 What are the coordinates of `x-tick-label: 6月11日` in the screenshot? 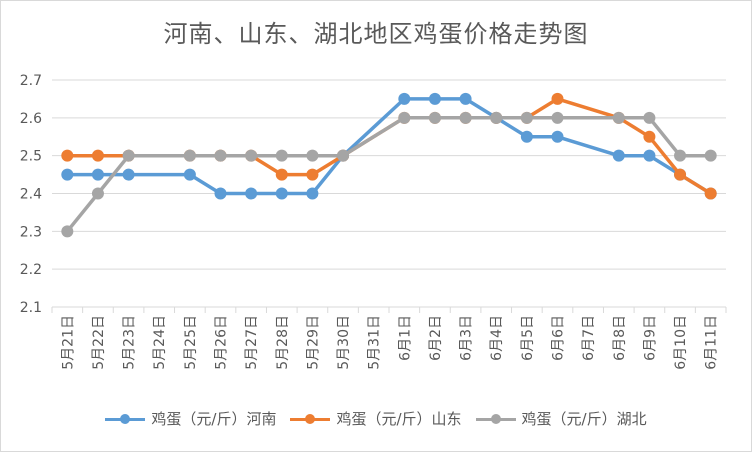 It's located at (712, 342).